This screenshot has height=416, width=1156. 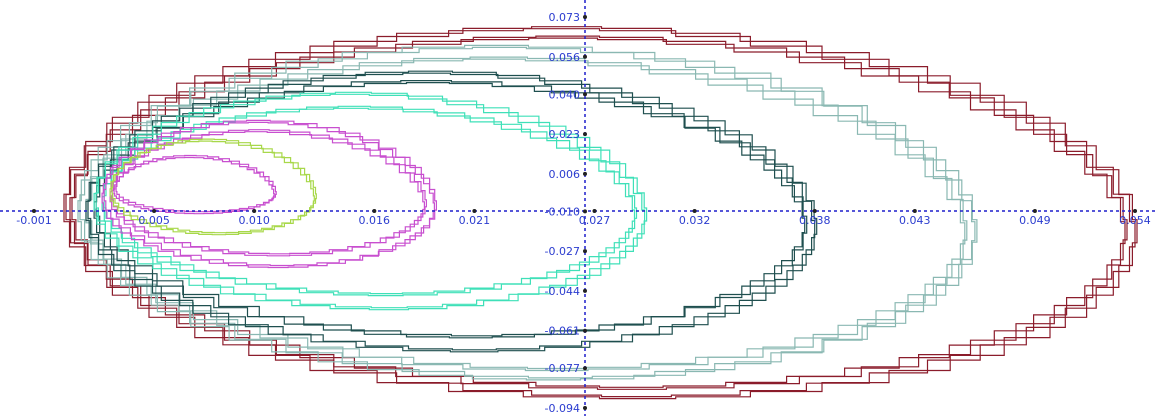 I want to click on y-tick-label: -0.027, so click(x=562, y=251).